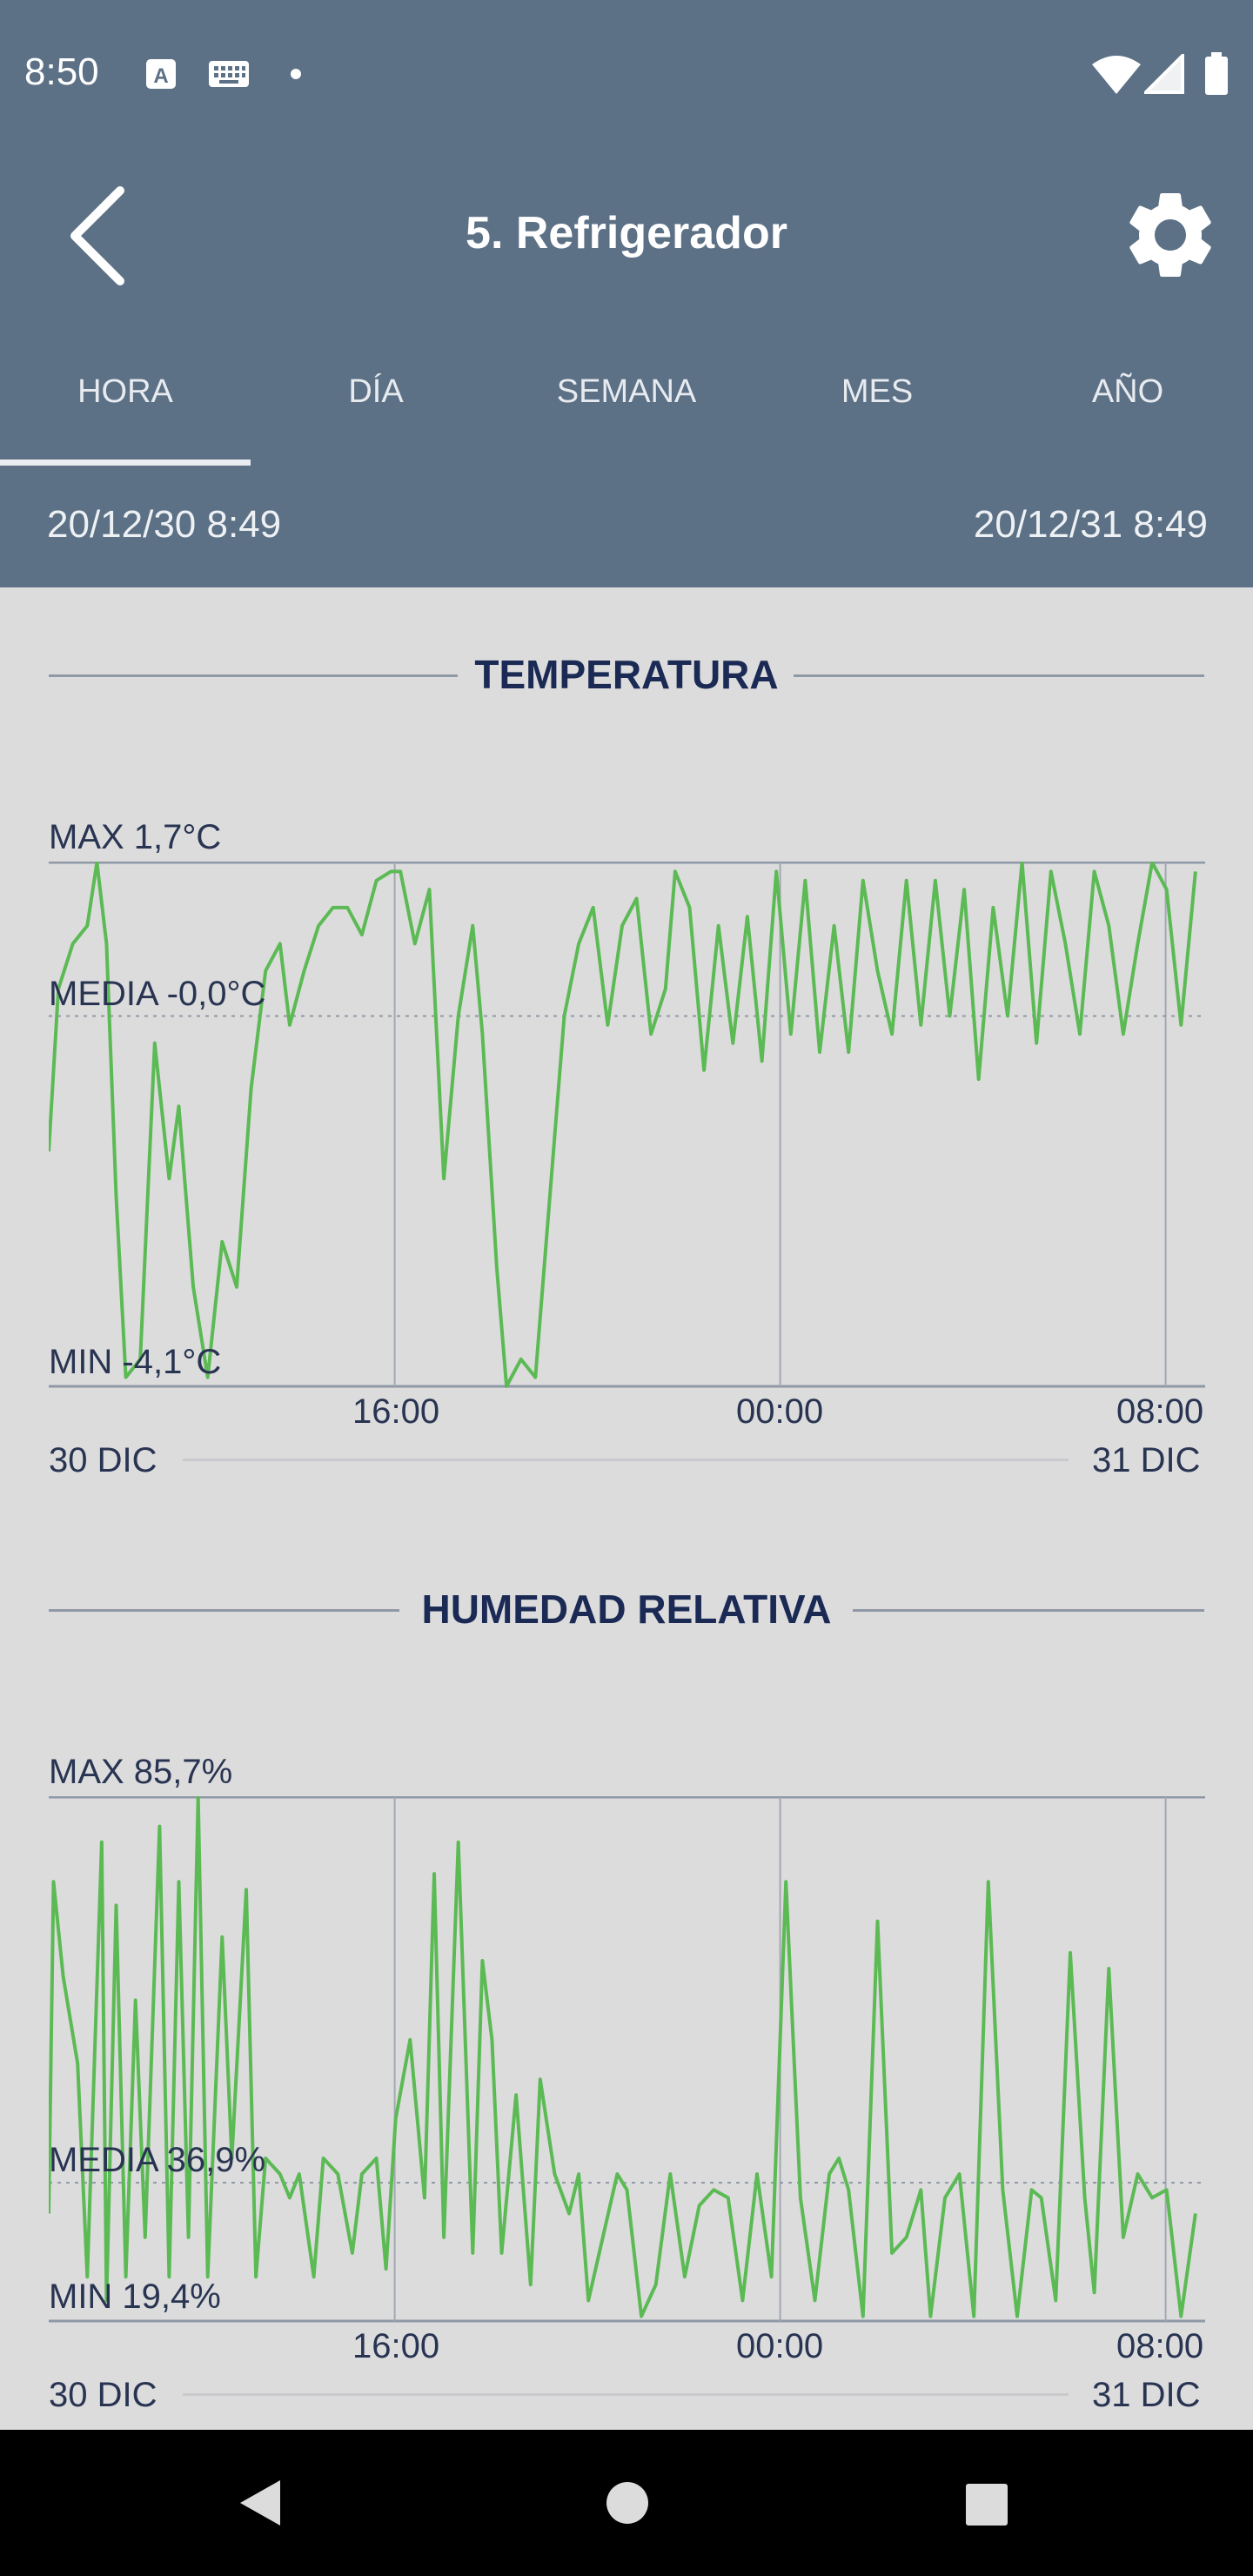  Describe the element at coordinates (125, 463) in the screenshot. I see `tab-indicator` at that location.